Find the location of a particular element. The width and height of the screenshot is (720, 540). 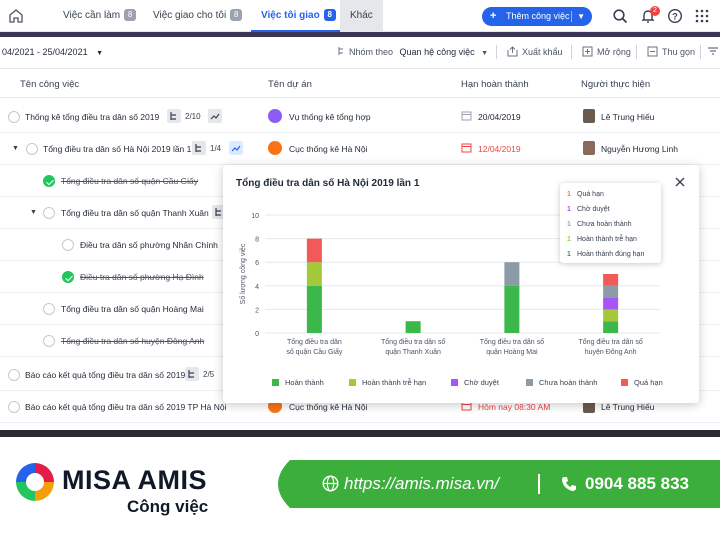

legend-item: Quá hạn is located at coordinates (642, 382).